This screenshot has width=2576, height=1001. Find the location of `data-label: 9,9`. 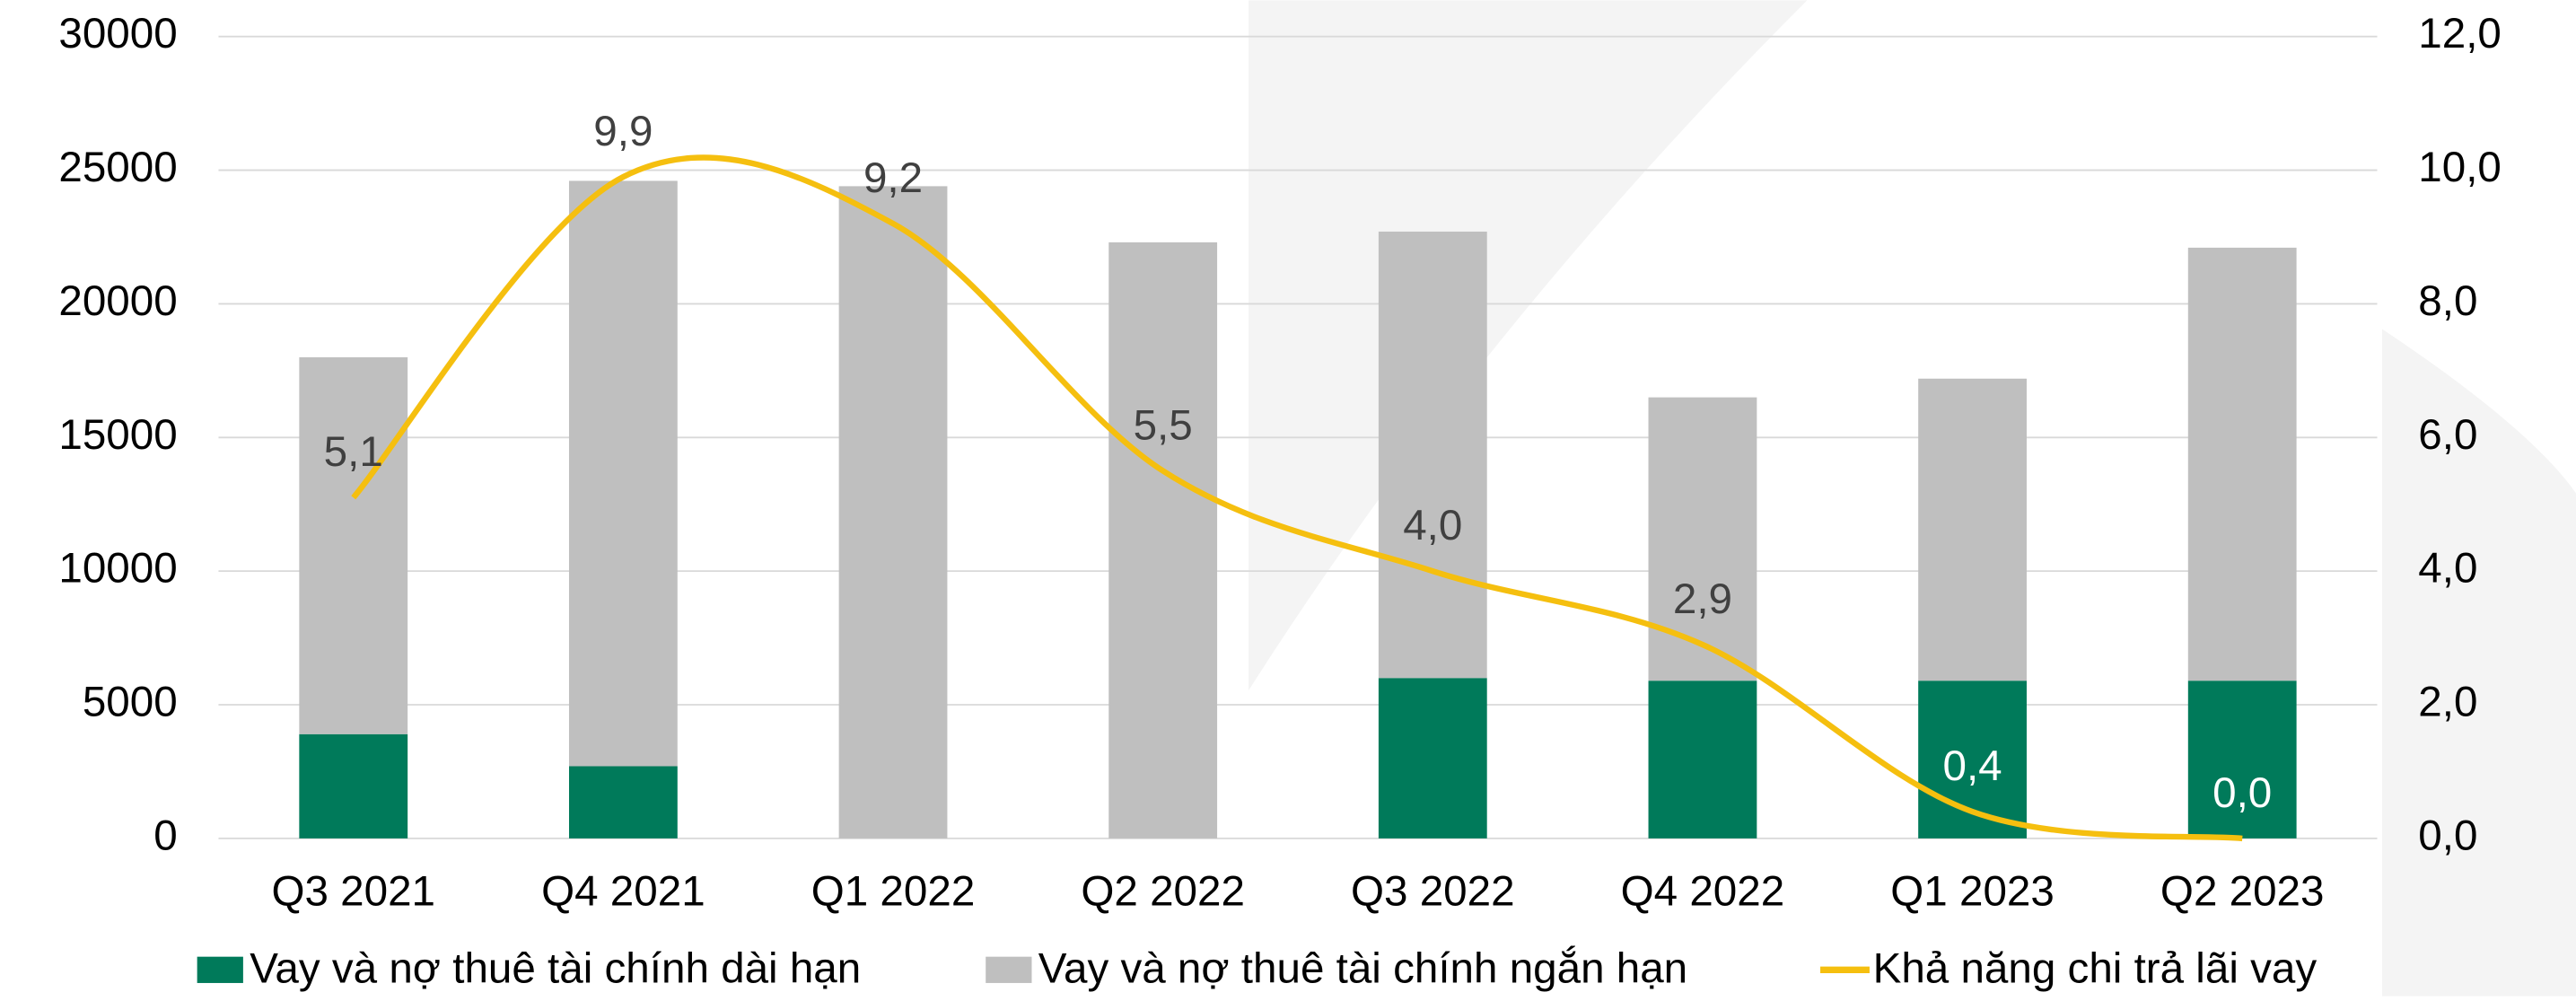

data-label: 9,9 is located at coordinates (623, 131).